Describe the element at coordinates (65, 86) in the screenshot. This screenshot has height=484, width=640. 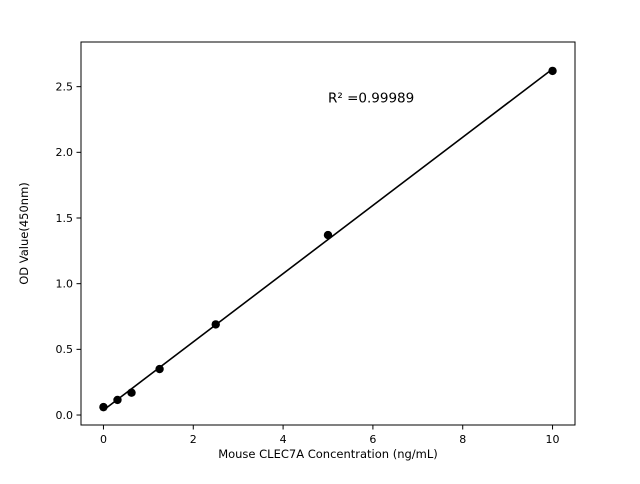
I see `y-tick-label: 2.5` at that location.